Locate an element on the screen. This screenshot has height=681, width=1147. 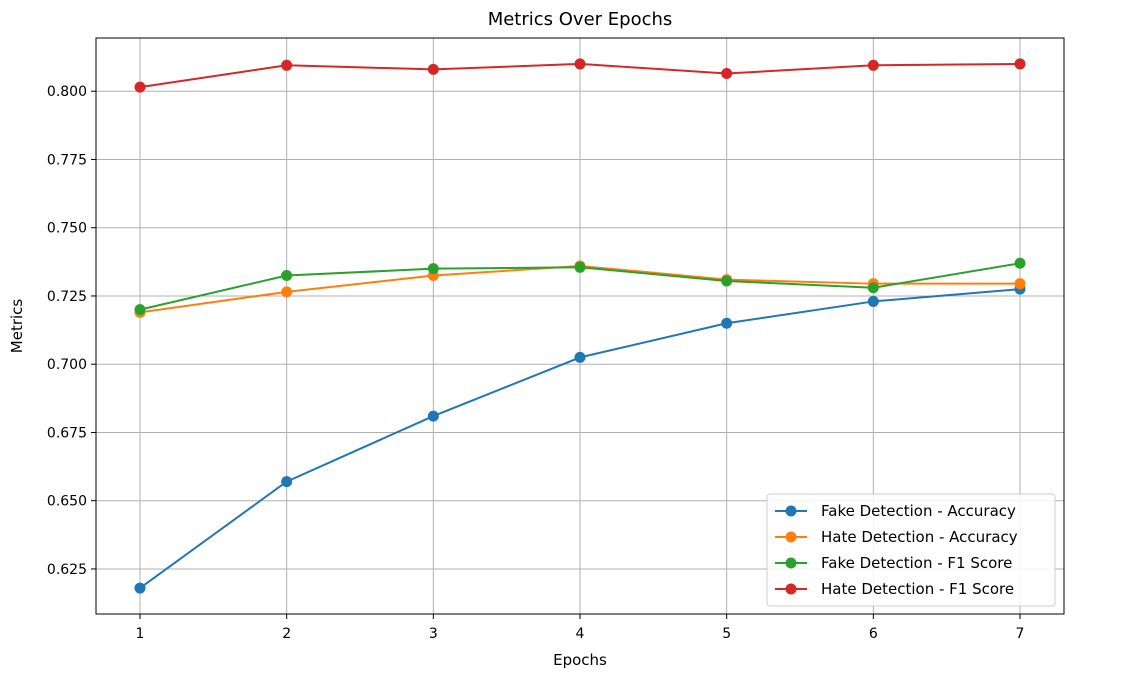
x-tick-label: 7 is located at coordinates (1020, 634).